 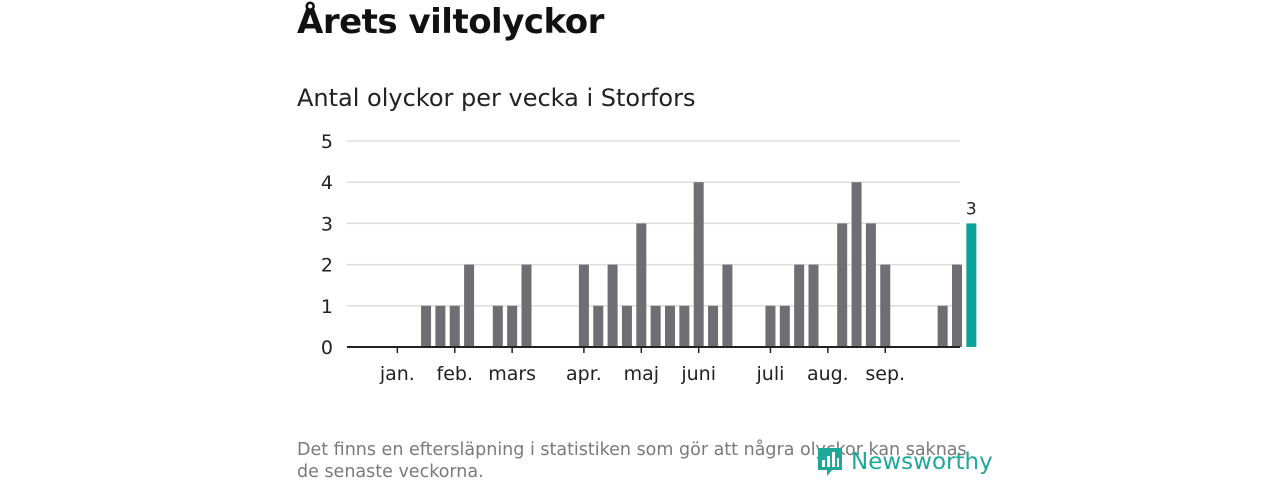 What do you see at coordinates (971, 209) in the screenshot?
I see `data-label: 3` at bounding box center [971, 209].